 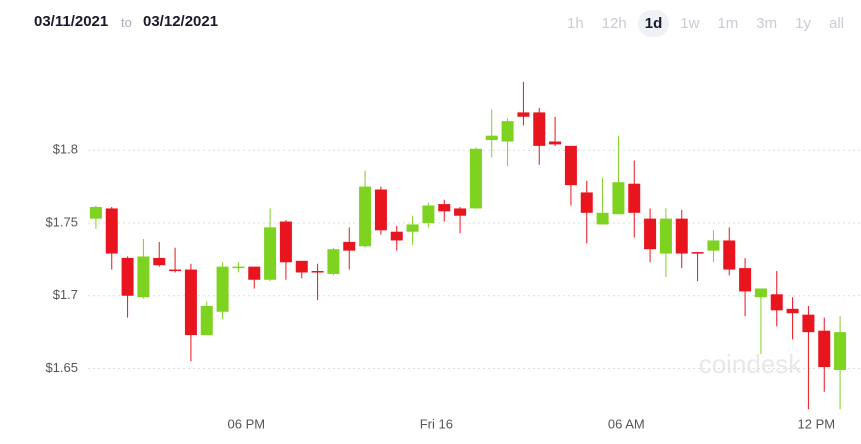 What do you see at coordinates (65, 149) in the screenshot?
I see `y-tick-label: $1.8` at bounding box center [65, 149].